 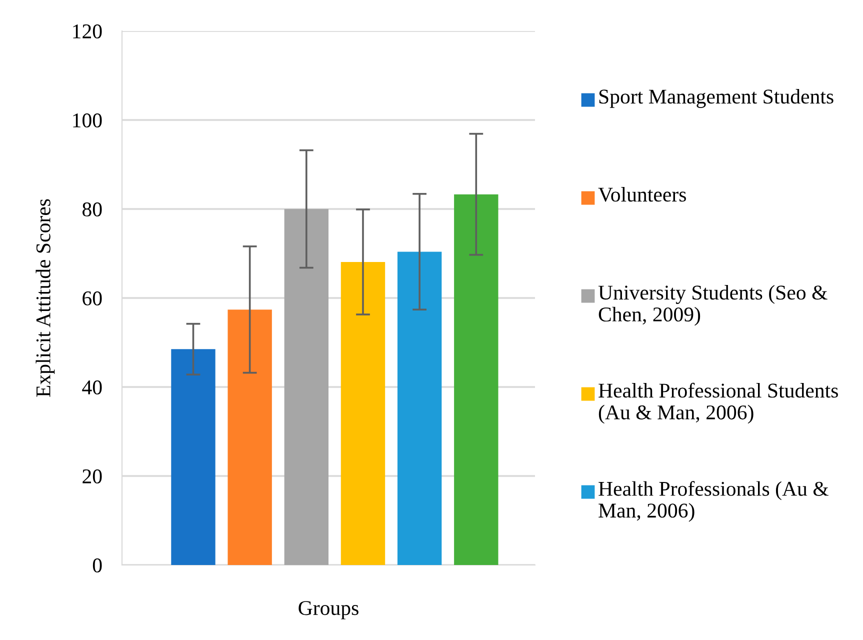 What do you see at coordinates (713, 305) in the screenshot?
I see `legend-label: University Students (Seo & Chen, 2009)` at bounding box center [713, 305].